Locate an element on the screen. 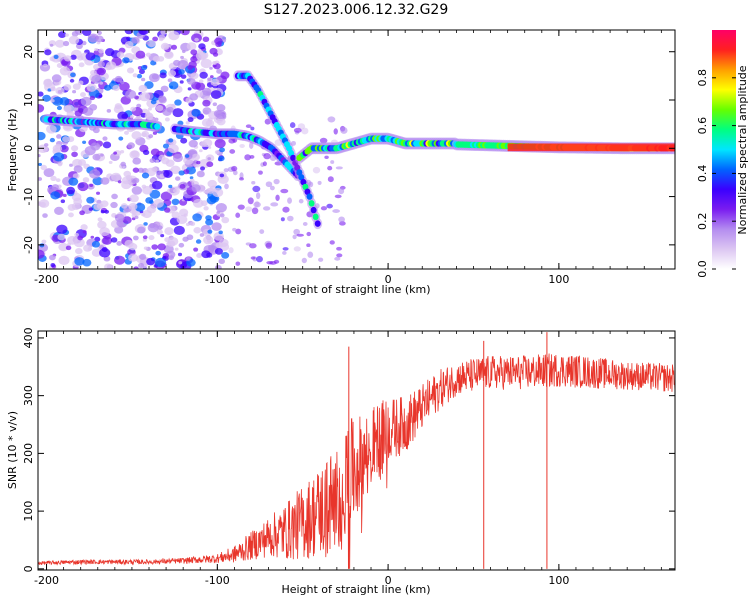 The width and height of the screenshot is (750, 600). snr-xtick-label: 100 is located at coordinates (558, 580).